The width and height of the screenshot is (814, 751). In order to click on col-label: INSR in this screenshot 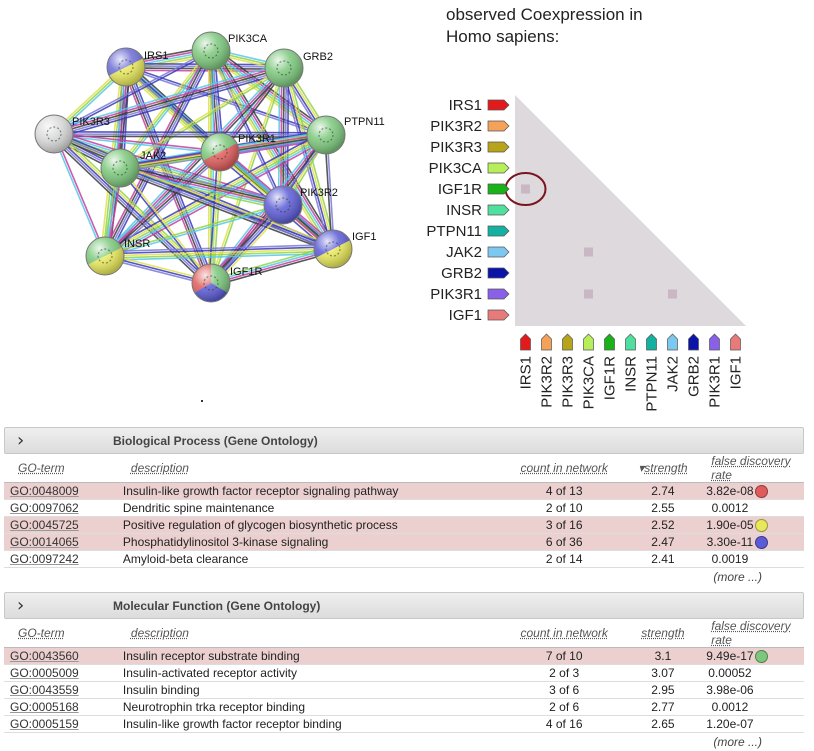, I will do `click(631, 374)`.